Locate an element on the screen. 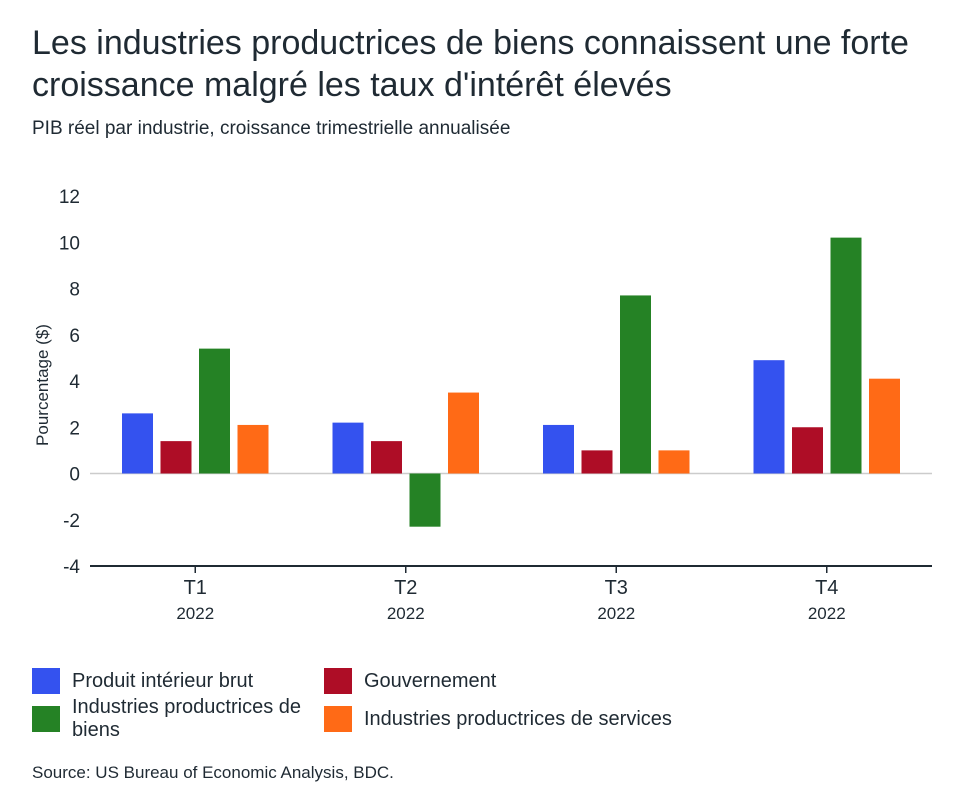 The image size is (960, 812). bar-services-t1 is located at coordinates (253, 449).